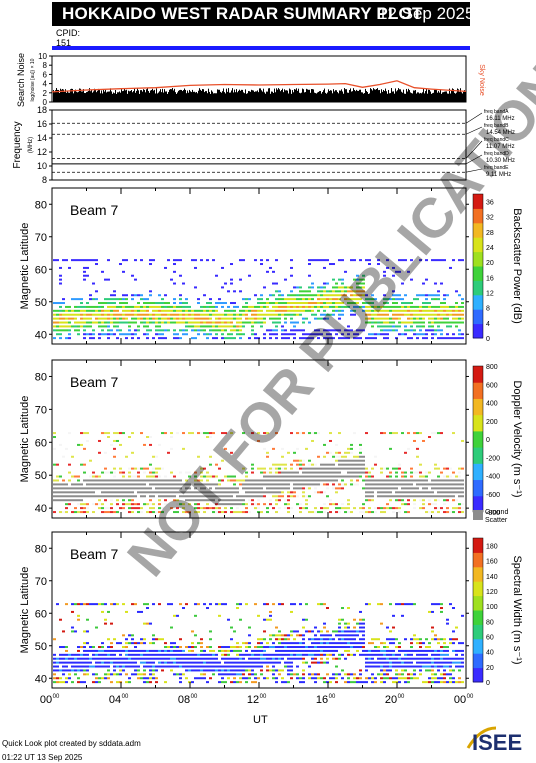 This screenshot has height=763, width=536. What do you see at coordinates (258, 473) in the screenshot?
I see `velocity-cells` at bounding box center [258, 473].